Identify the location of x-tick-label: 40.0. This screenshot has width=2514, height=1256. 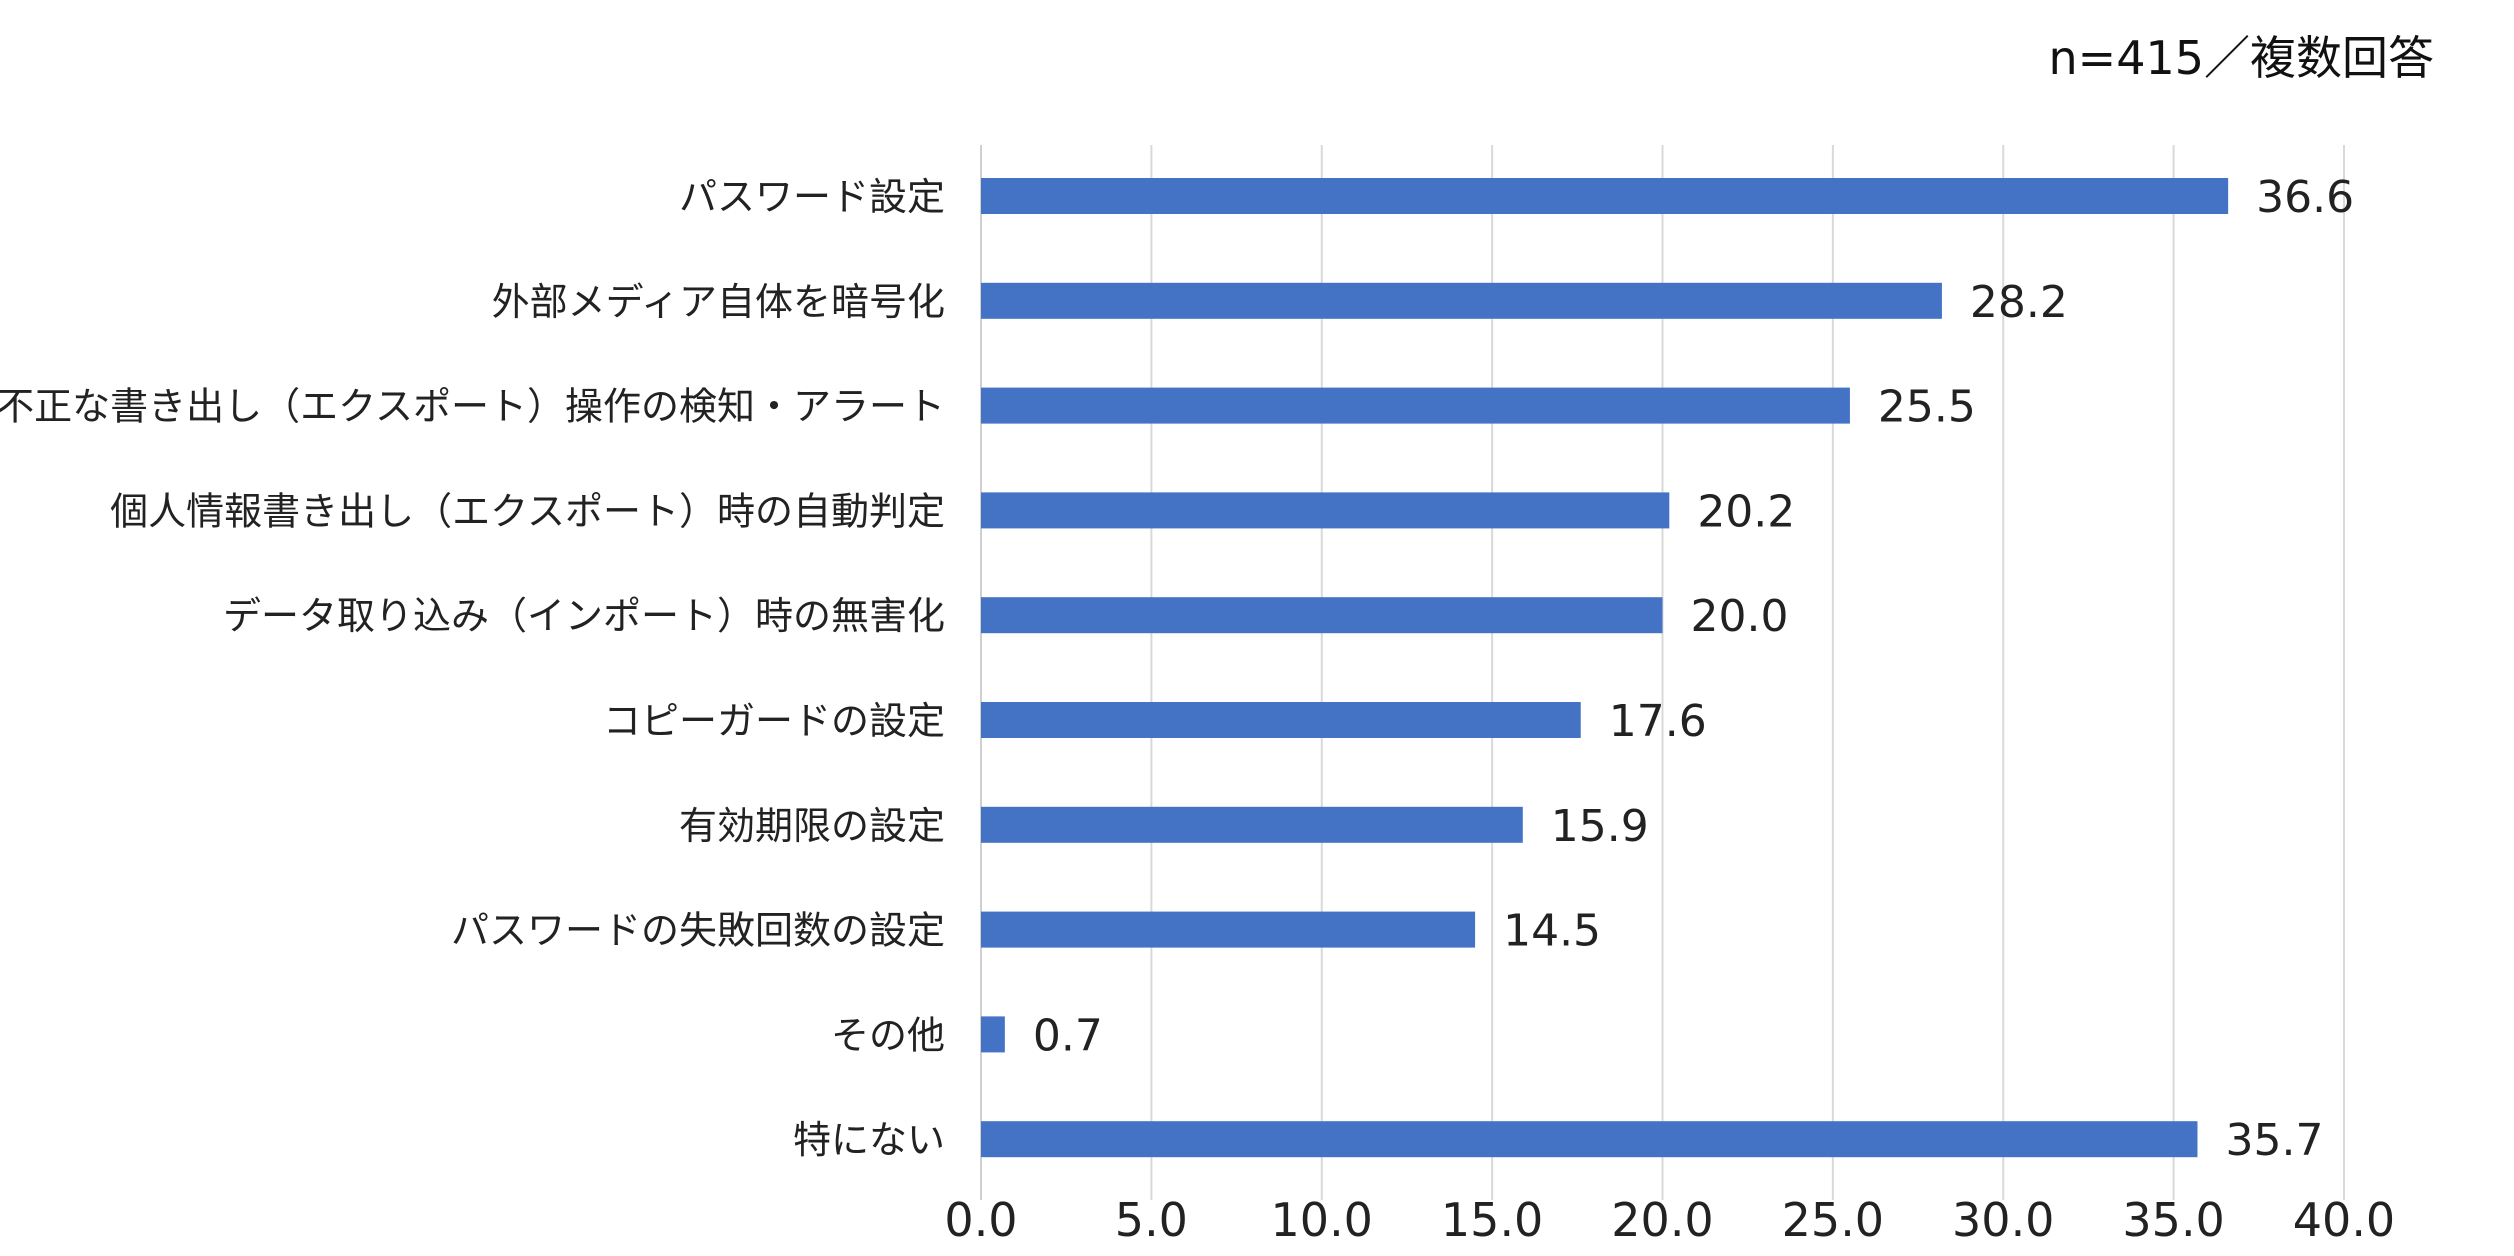
(2344, 1220).